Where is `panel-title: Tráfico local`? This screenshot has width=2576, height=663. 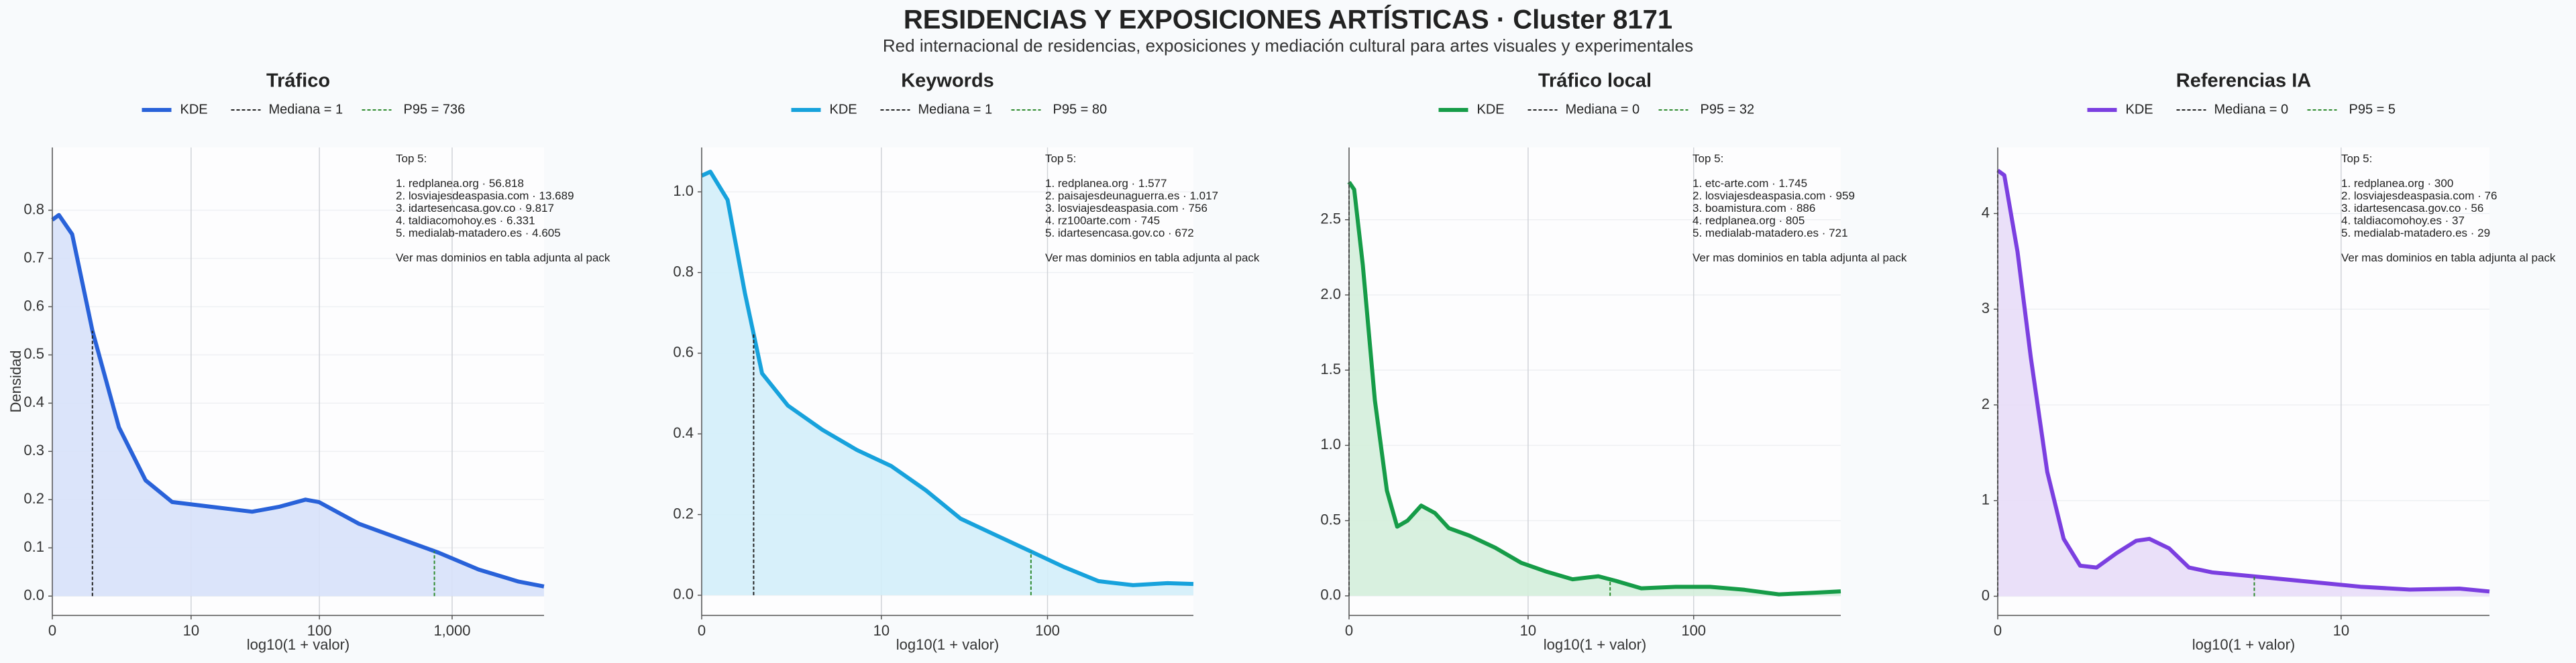
panel-title: Tráfico local is located at coordinates (1595, 81).